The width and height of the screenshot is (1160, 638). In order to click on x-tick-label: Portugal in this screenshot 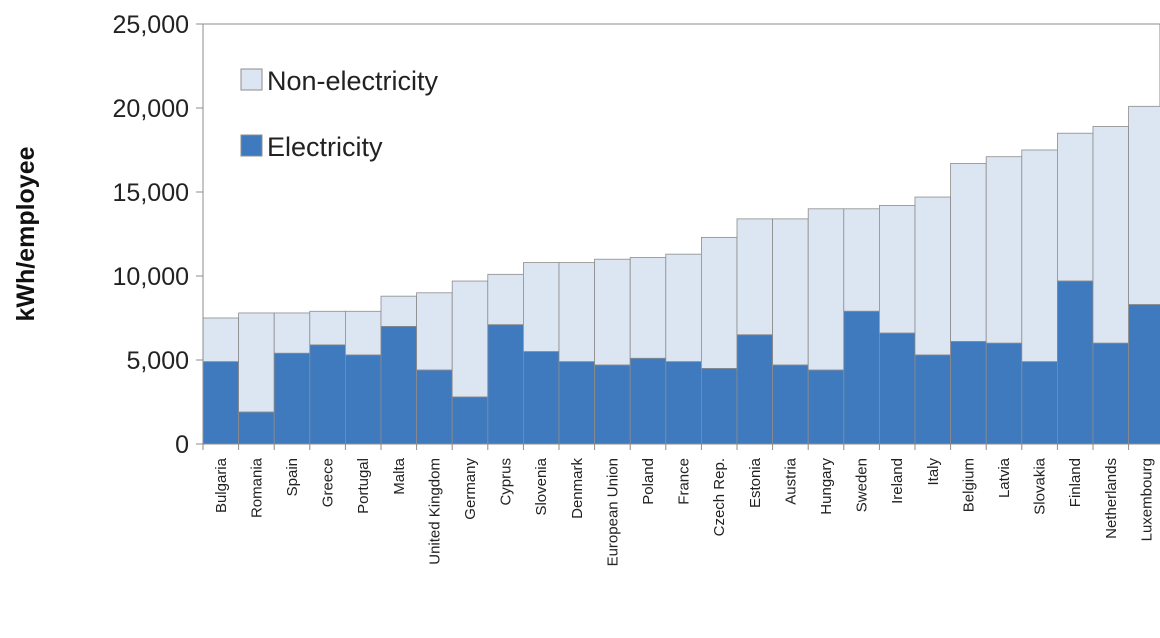, I will do `click(363, 486)`.